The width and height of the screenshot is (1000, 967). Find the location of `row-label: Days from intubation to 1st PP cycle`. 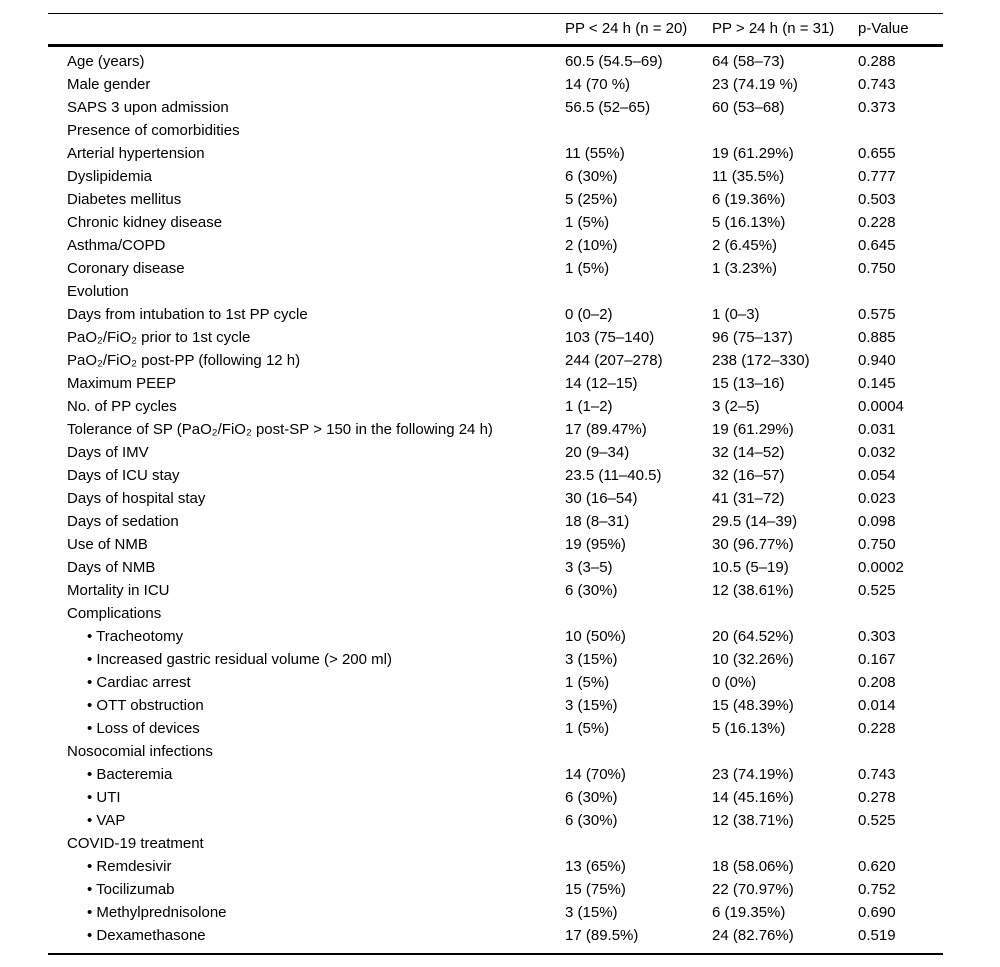

row-label: Days from intubation to 1st PP cycle is located at coordinates (187, 314).